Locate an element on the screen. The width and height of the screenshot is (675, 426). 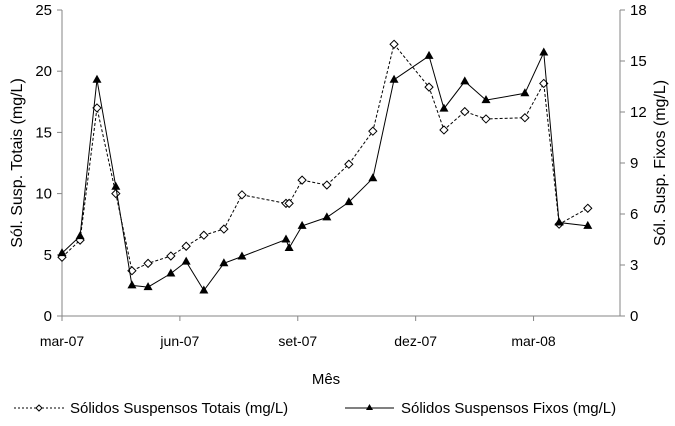
x-tick-label: dez-07 is located at coordinates (415, 341).